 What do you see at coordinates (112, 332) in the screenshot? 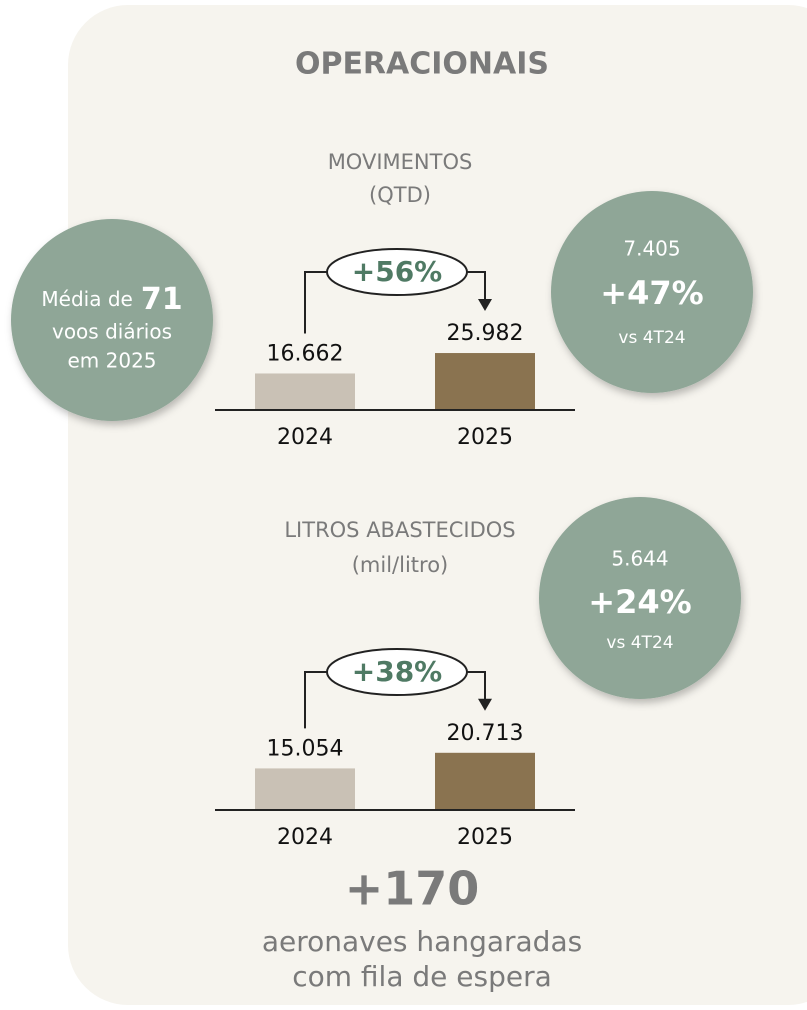
I see `bubble-line: voos diários` at bounding box center [112, 332].